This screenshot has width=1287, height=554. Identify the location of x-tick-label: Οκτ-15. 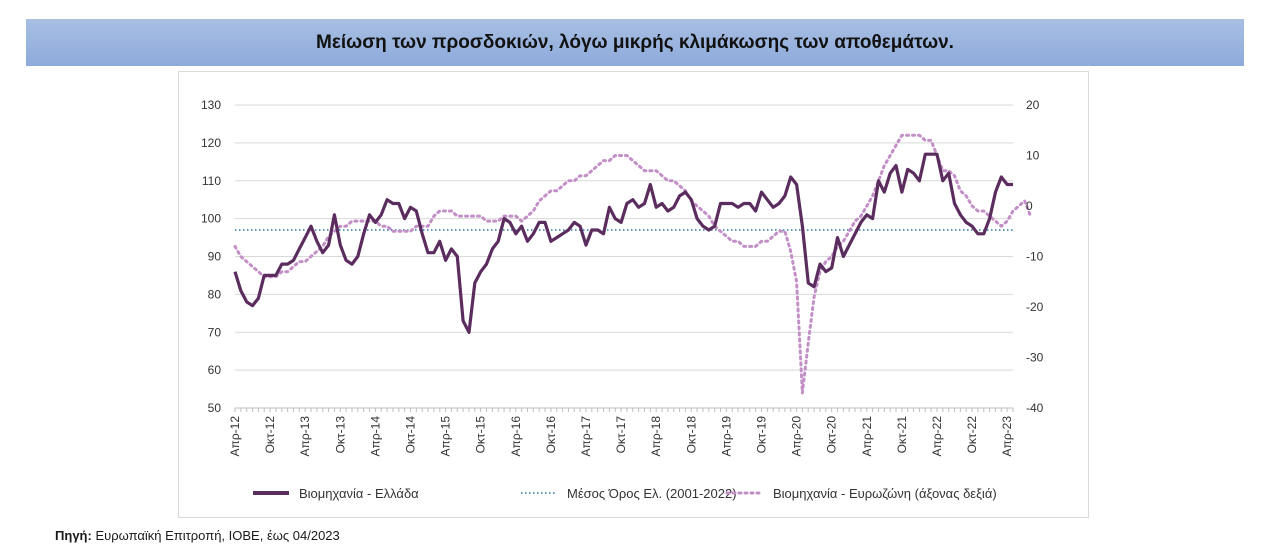
(481, 435).